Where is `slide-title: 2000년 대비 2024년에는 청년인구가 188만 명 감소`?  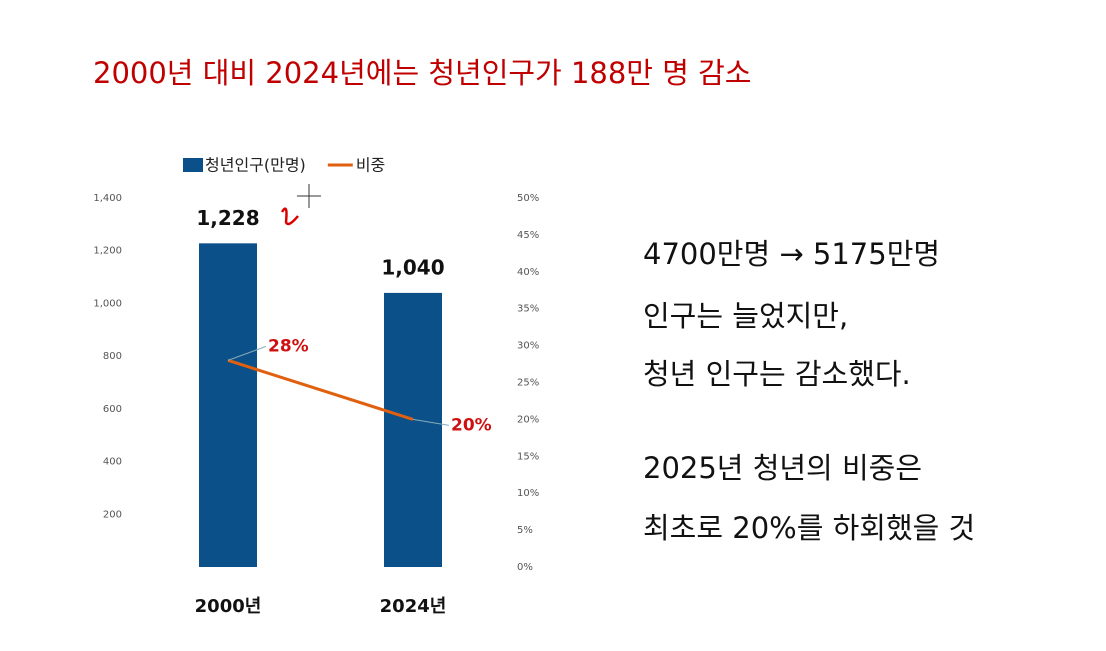
slide-title: 2000년 대비 2024년에는 청년인구가 188만 명 감소 is located at coordinates (422, 73).